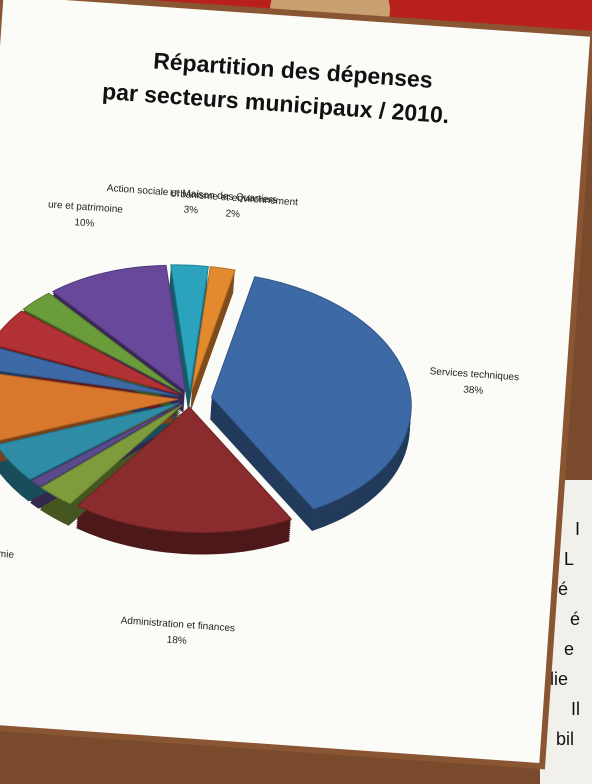 This screenshot has width=592, height=784. Describe the element at coordinates (577, 529) in the screenshot. I see `side-text-line: I` at that location.